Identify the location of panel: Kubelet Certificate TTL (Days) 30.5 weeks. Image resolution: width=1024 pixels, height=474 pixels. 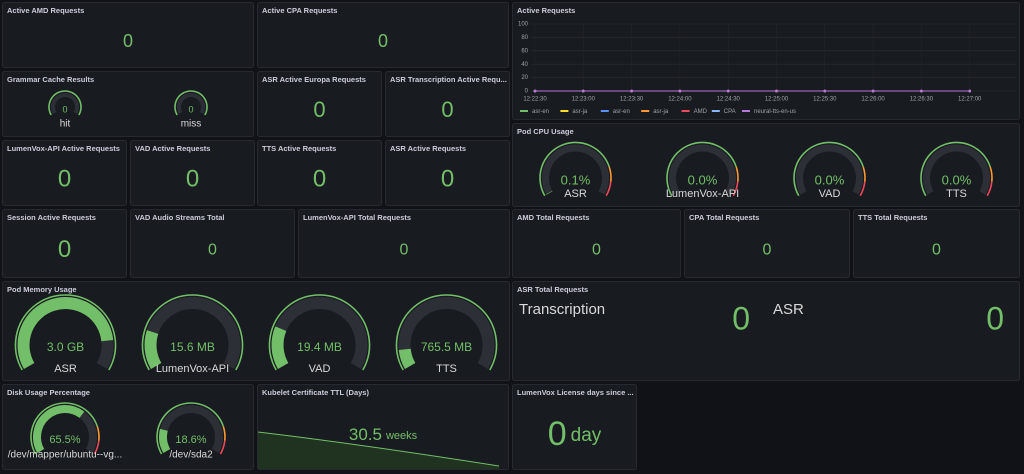
(383, 427).